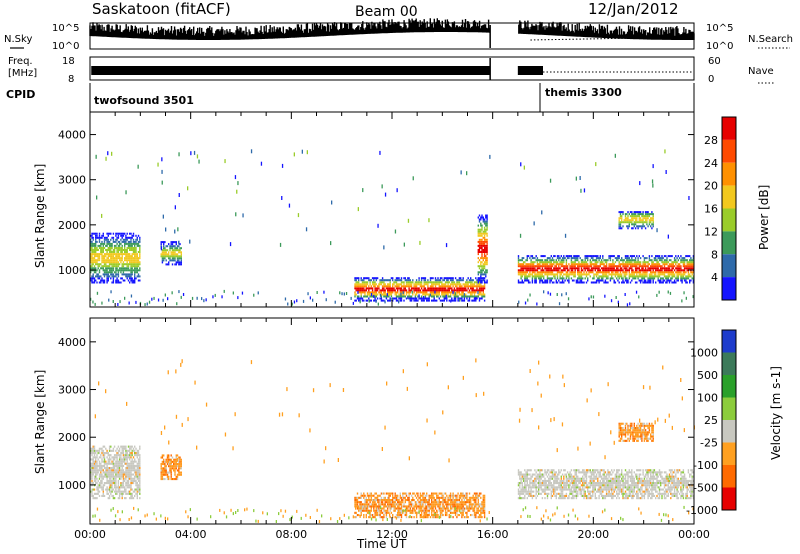 This screenshot has width=800, height=554. Describe the element at coordinates (729, 243) in the screenshot. I see `colorbar-swatch` at that location.